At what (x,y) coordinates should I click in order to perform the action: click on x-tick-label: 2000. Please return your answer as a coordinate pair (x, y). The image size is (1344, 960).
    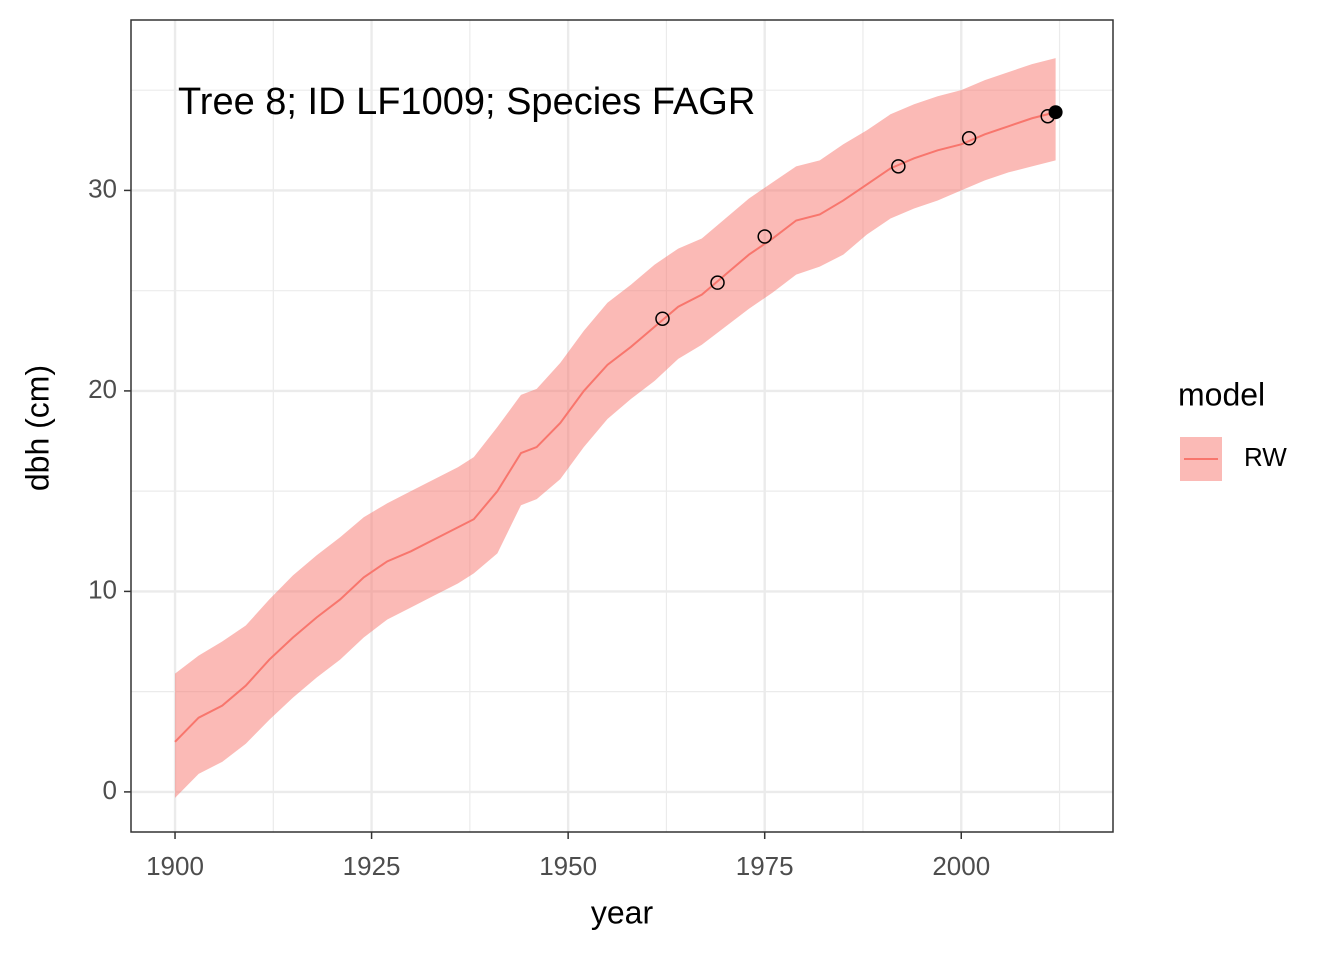
    Looking at the image, I should click on (961, 866).